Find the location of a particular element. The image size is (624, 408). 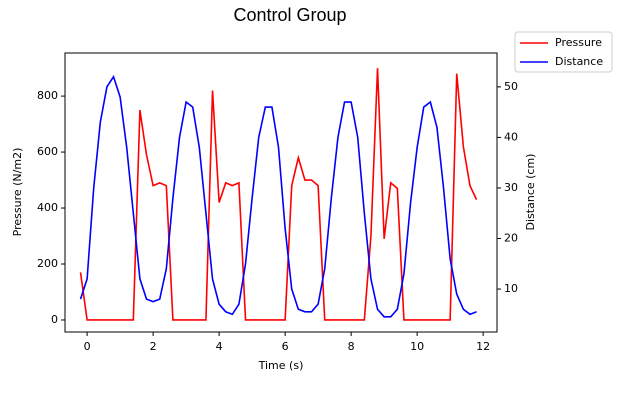

y-axis-label: Pressure (N/m2) is located at coordinates (17, 192).